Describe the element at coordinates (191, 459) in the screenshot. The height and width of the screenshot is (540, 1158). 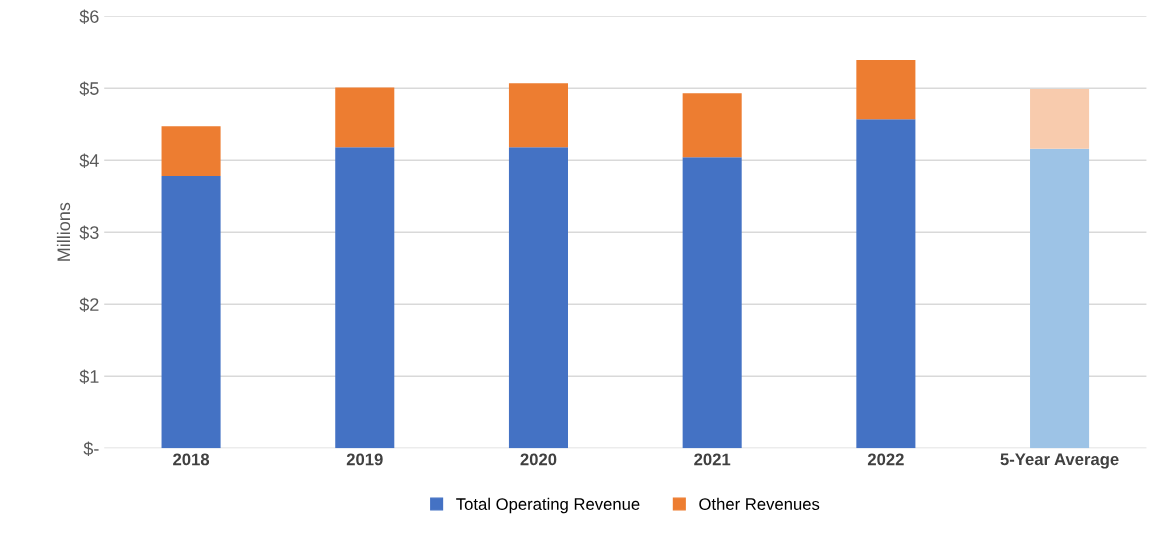
I see `x-tick-label: 2018` at that location.